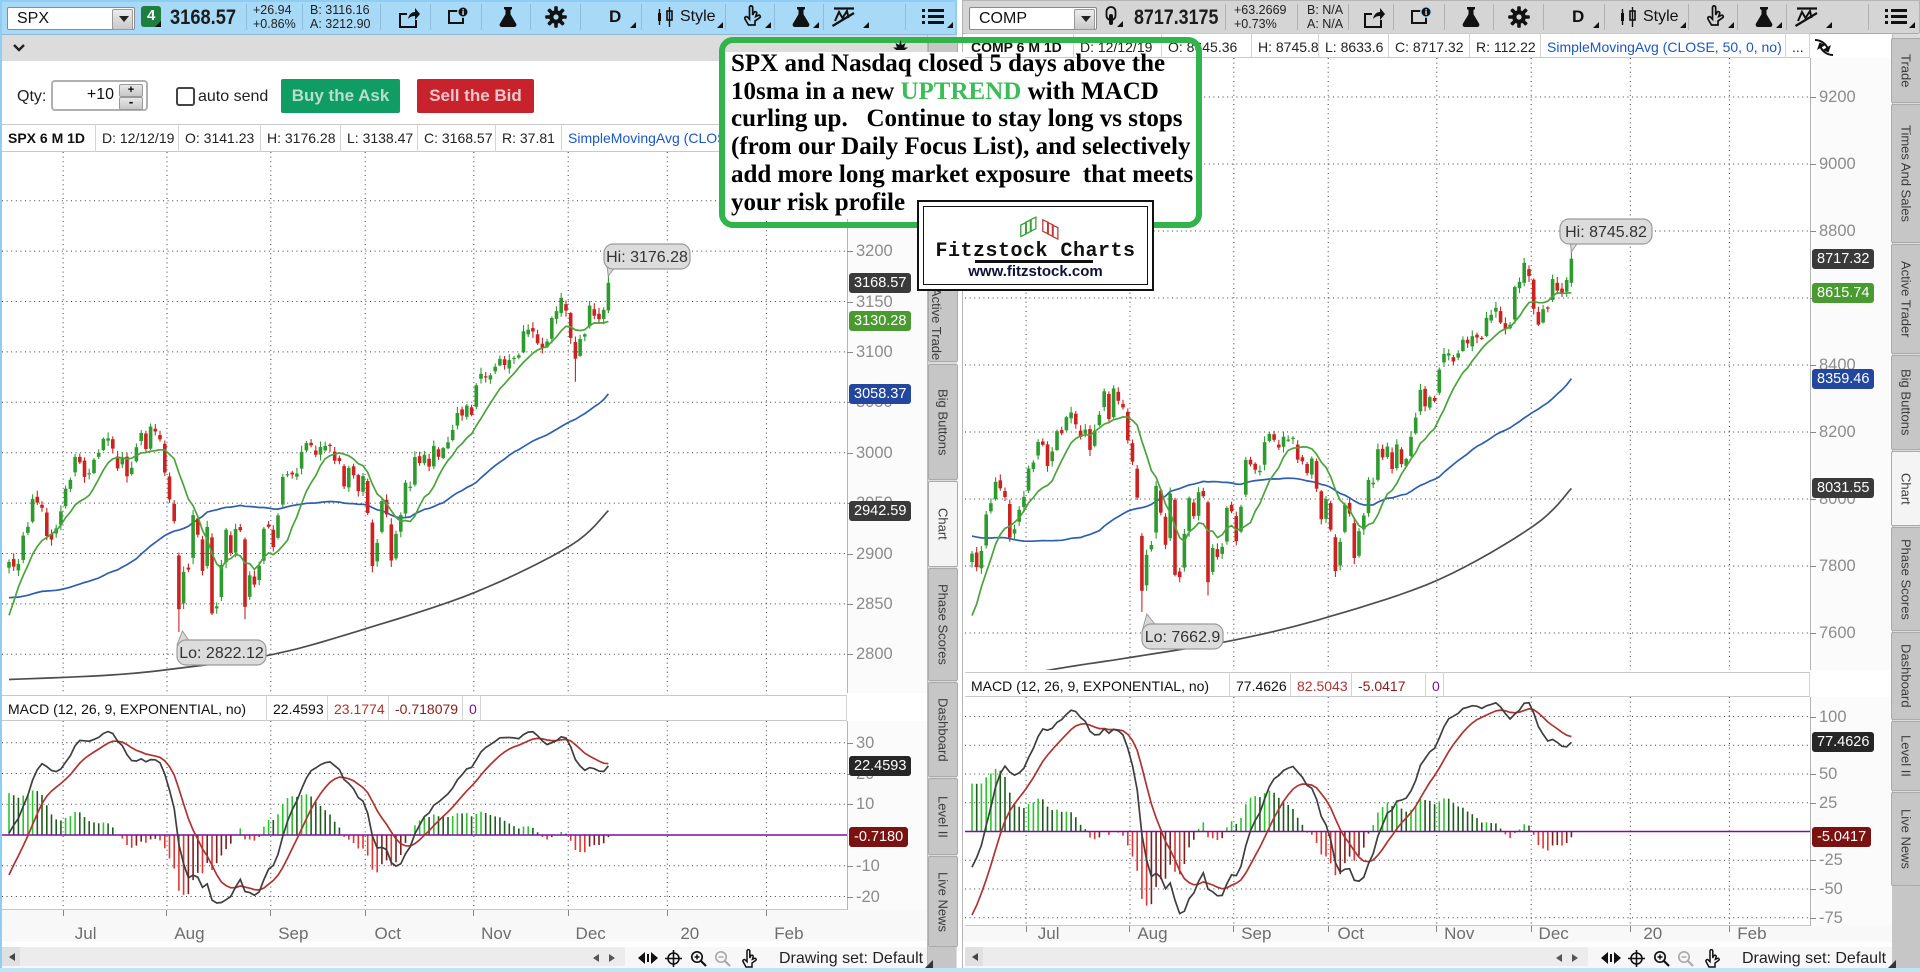  I want to click on svg-text: Hi: 3176.28, so click(647, 257).